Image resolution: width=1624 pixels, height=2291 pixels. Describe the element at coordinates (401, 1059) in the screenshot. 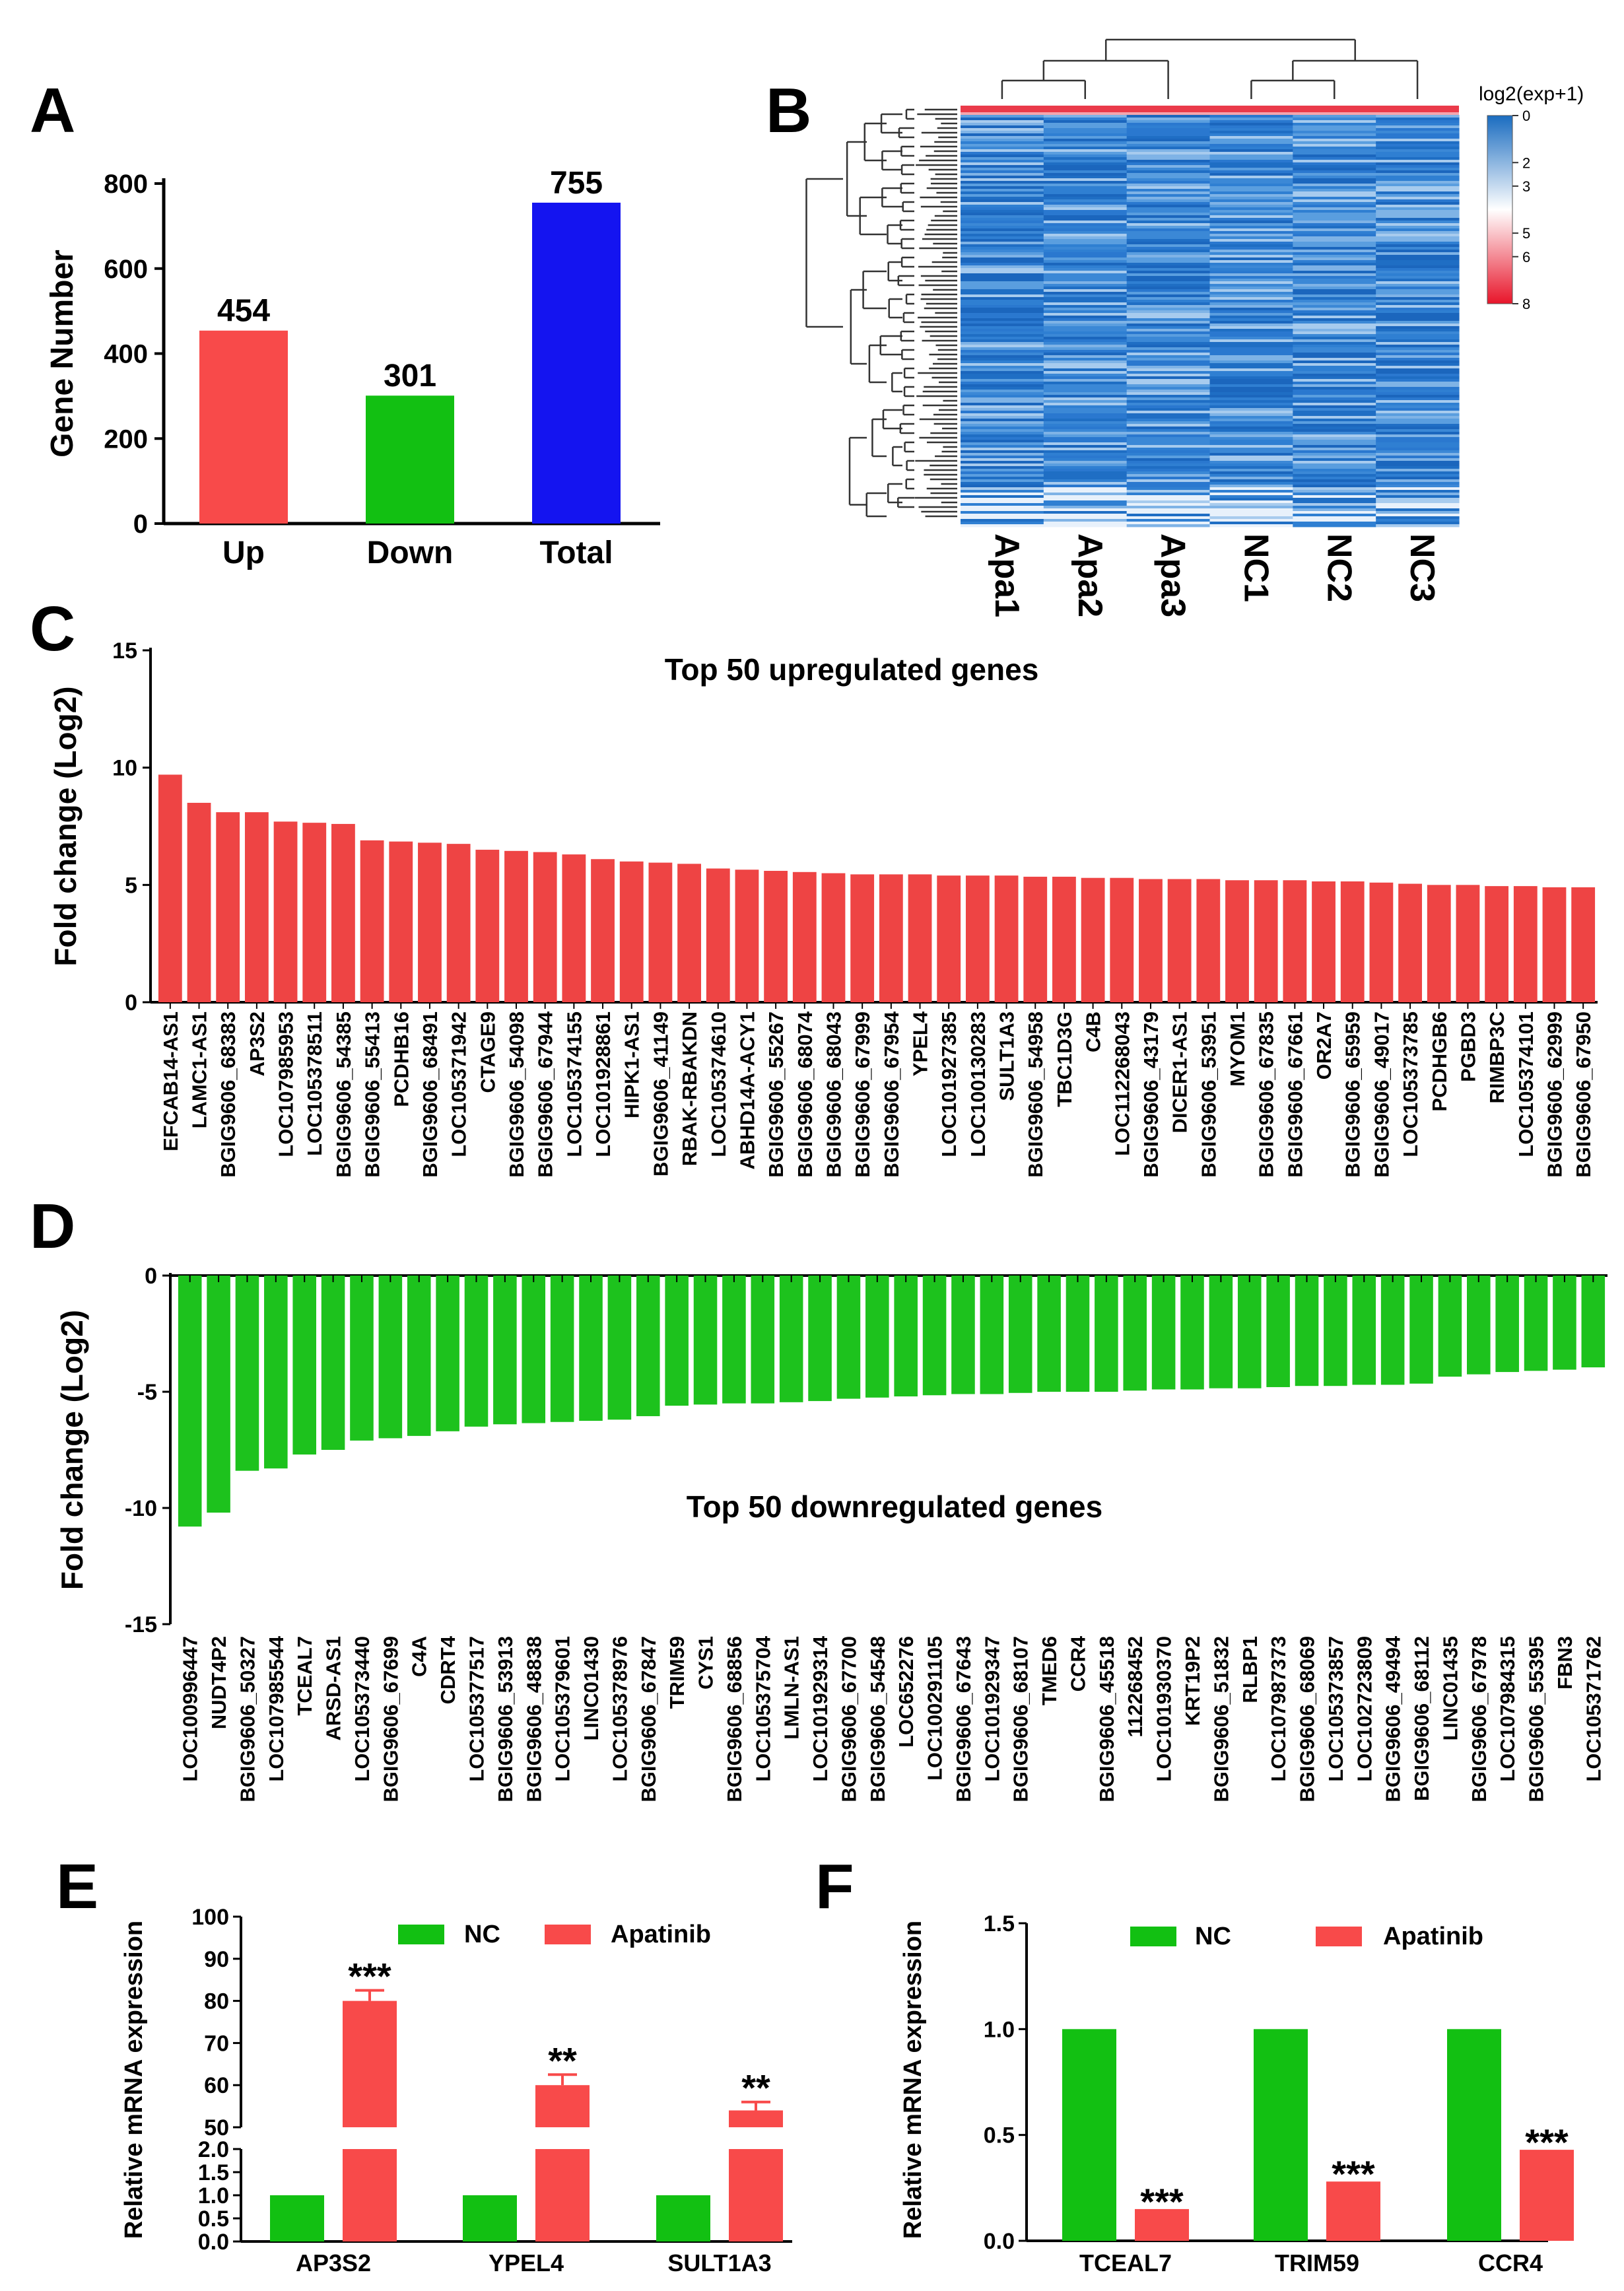

I see `x-tick-label: PCDHB16` at that location.